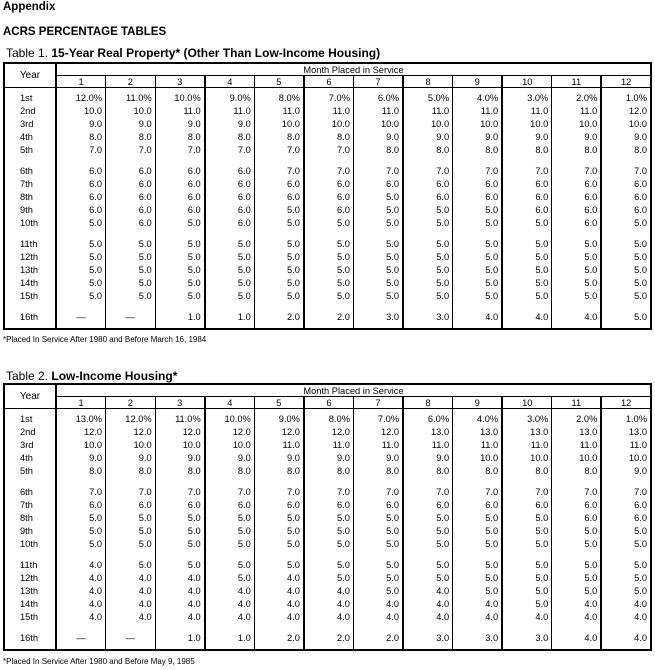 The image size is (655, 670). Describe the element at coordinates (328, 81) in the screenshot. I see `month-header: 6` at that location.